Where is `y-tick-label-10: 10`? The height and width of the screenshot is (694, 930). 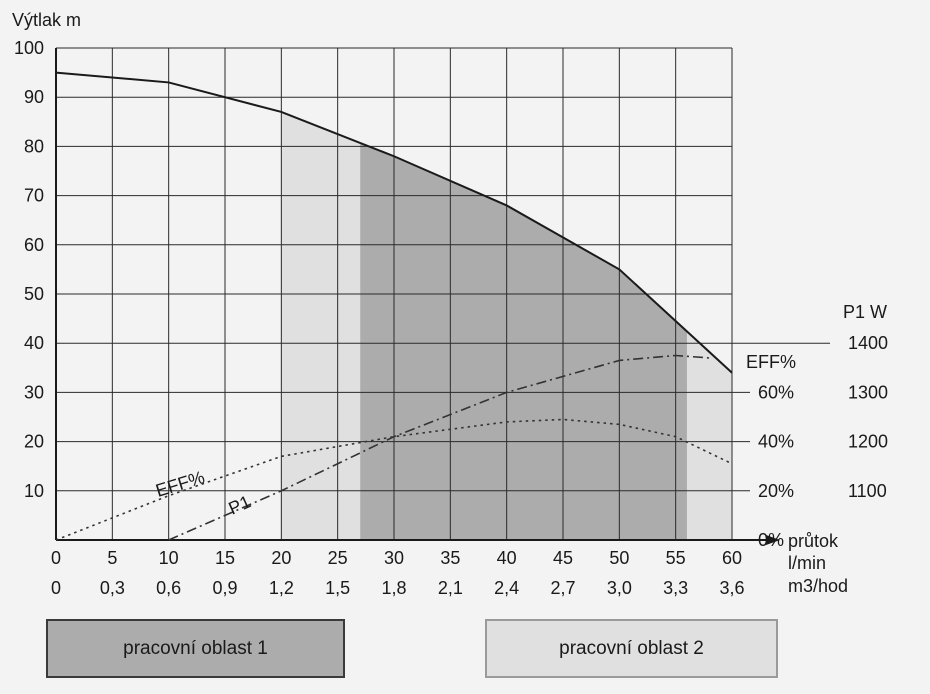
y-tick-label-10: 10 is located at coordinates (34, 491).